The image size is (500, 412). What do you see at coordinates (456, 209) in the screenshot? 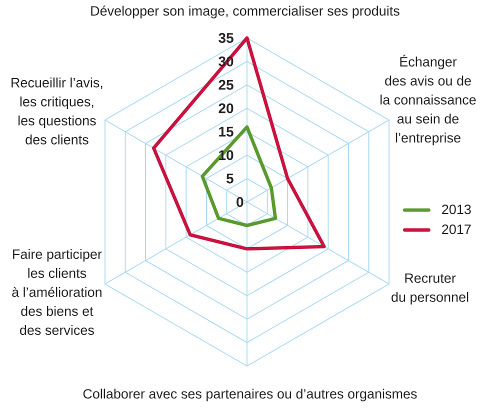
I see `legend-label: 2013` at bounding box center [456, 209].